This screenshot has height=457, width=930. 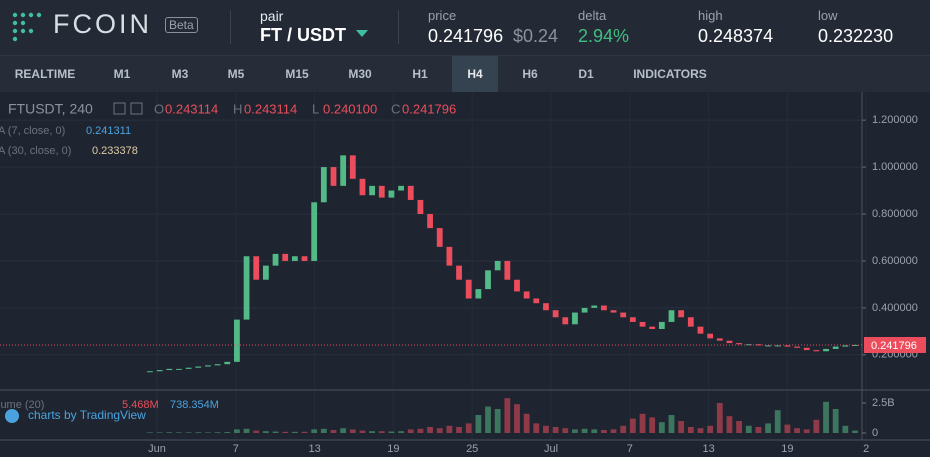 What do you see at coordinates (180, 74) in the screenshot?
I see `tab: M3` at bounding box center [180, 74].